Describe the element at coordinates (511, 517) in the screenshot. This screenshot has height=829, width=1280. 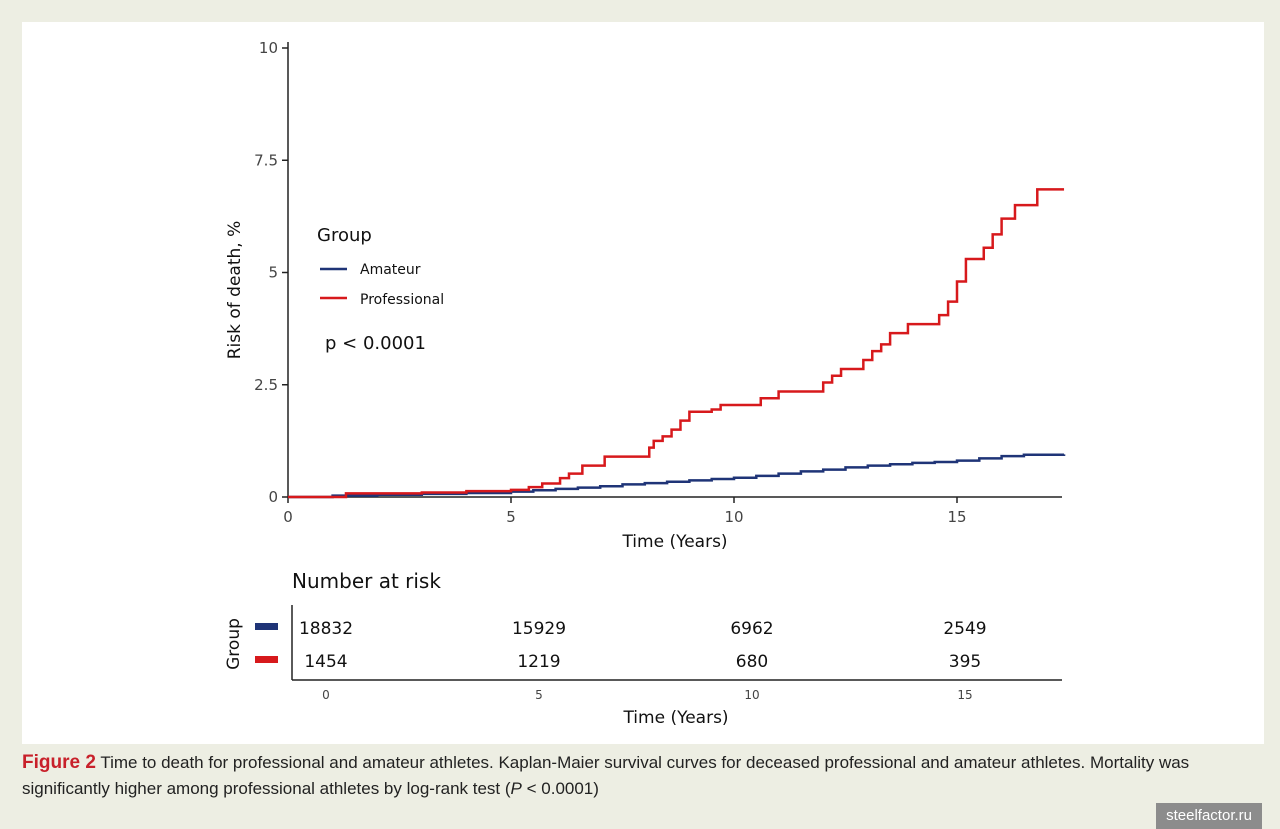
I see `x-tick-label: 5` at that location.